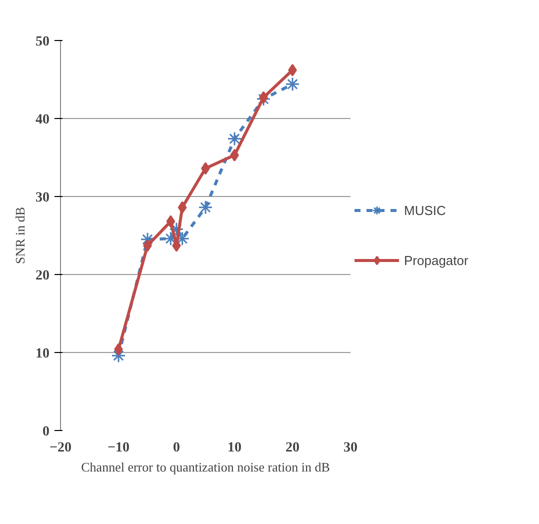 The width and height of the screenshot is (539, 524). Describe the element at coordinates (176, 448) in the screenshot. I see `x-tick-label: 0` at that location.